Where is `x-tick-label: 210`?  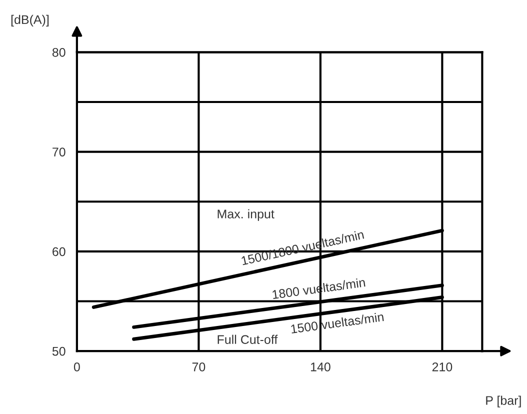
x-tick-label: 210 is located at coordinates (442, 367).